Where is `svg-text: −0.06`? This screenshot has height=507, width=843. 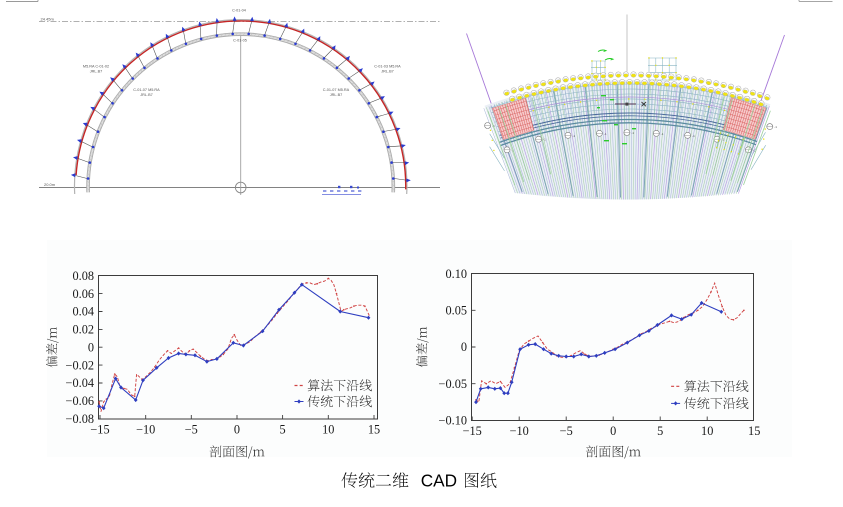 svg-text: −0.06 is located at coordinates (80, 401).